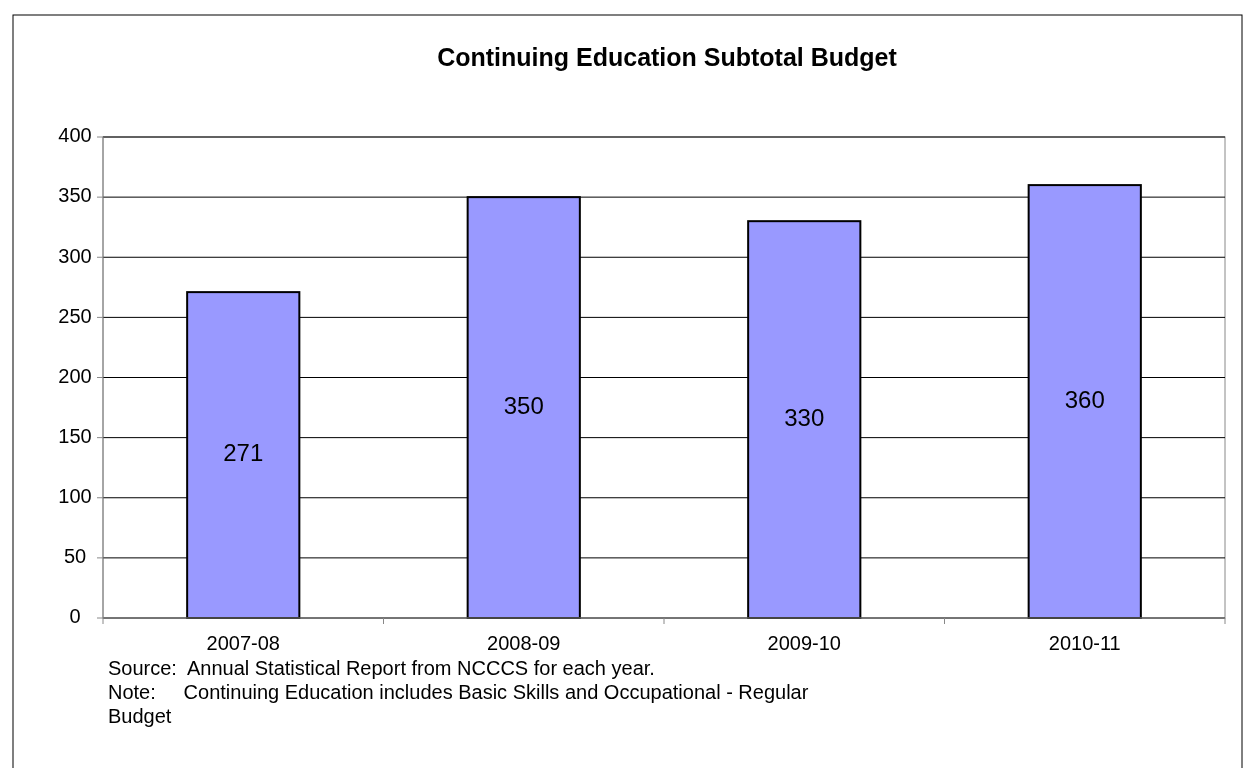 The height and width of the screenshot is (768, 1253). What do you see at coordinates (75, 435) in the screenshot?
I see `y-tick-label: 150` at bounding box center [75, 435].